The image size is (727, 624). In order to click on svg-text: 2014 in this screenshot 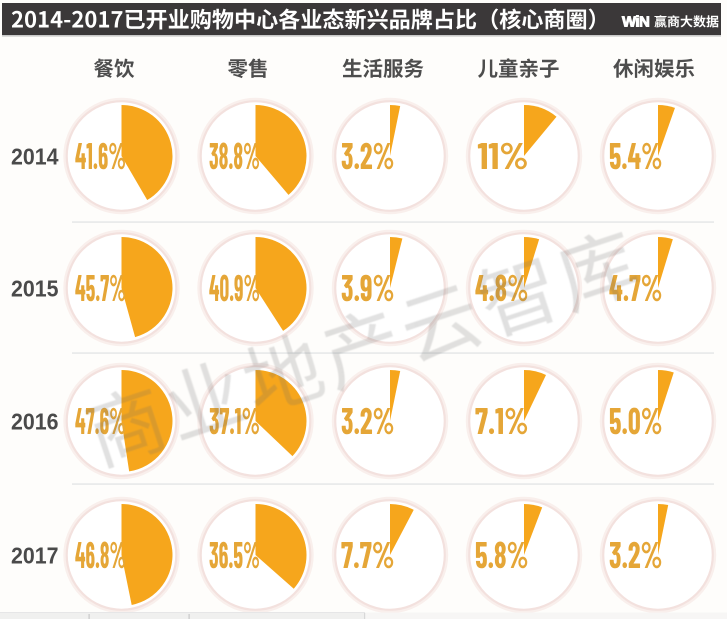, I will do `click(35, 156)`.